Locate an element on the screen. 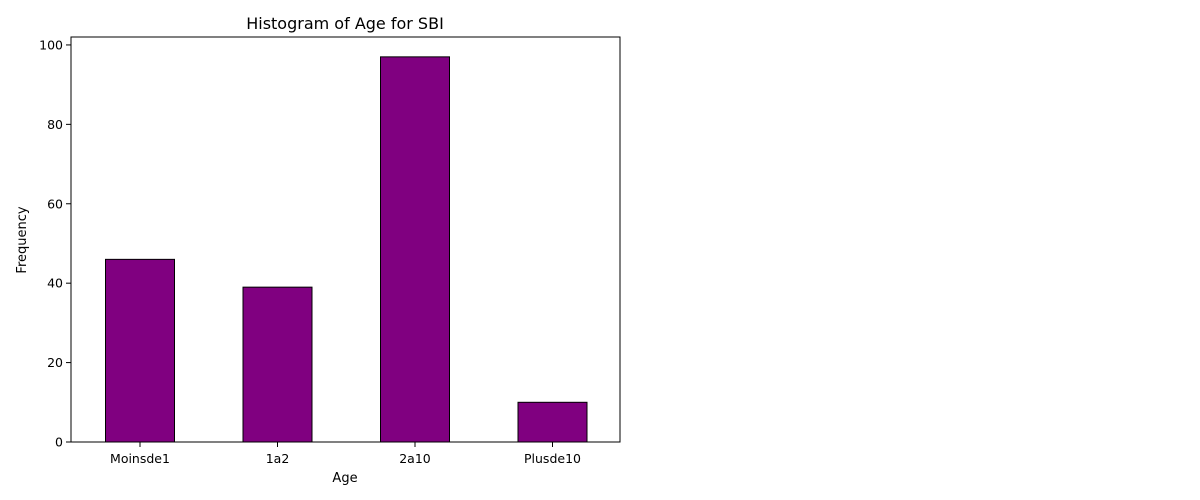 The height and width of the screenshot is (500, 1200). y-tick-label: 20 is located at coordinates (55, 362).